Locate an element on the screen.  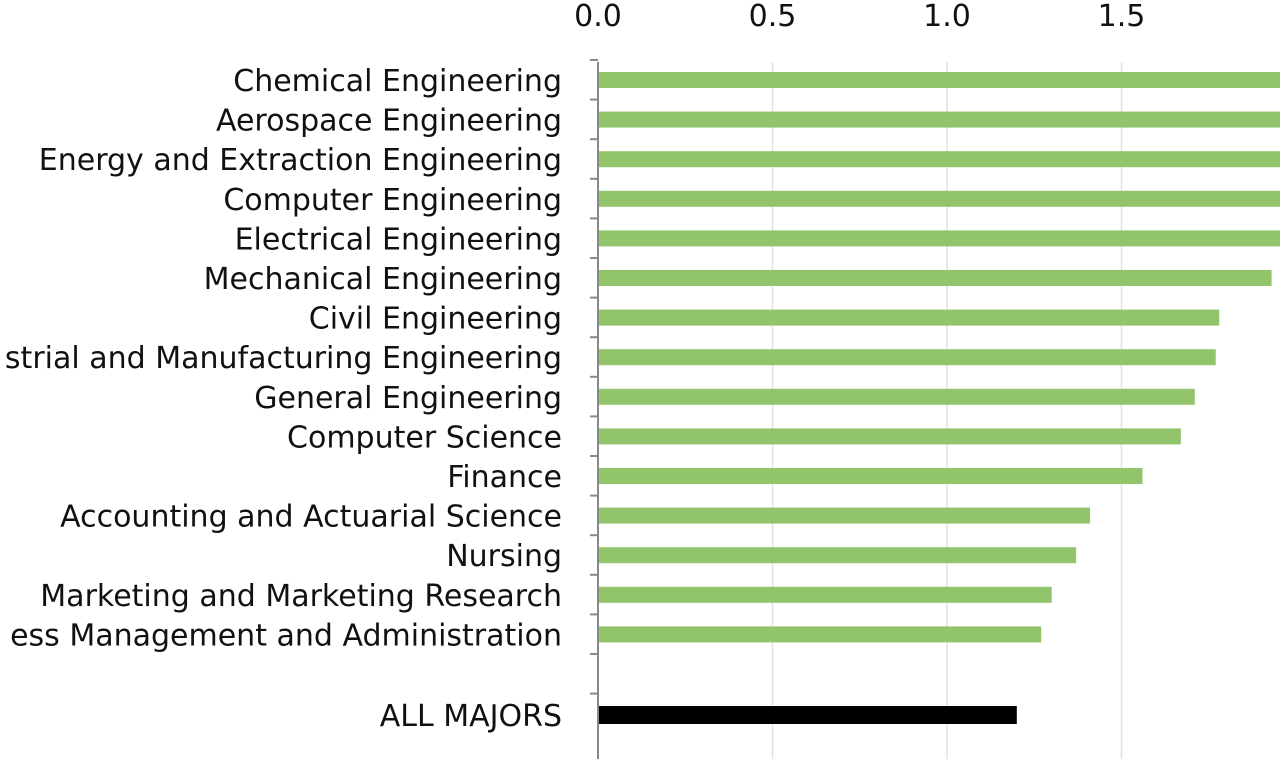
category-label: Nursing is located at coordinates (504, 556).